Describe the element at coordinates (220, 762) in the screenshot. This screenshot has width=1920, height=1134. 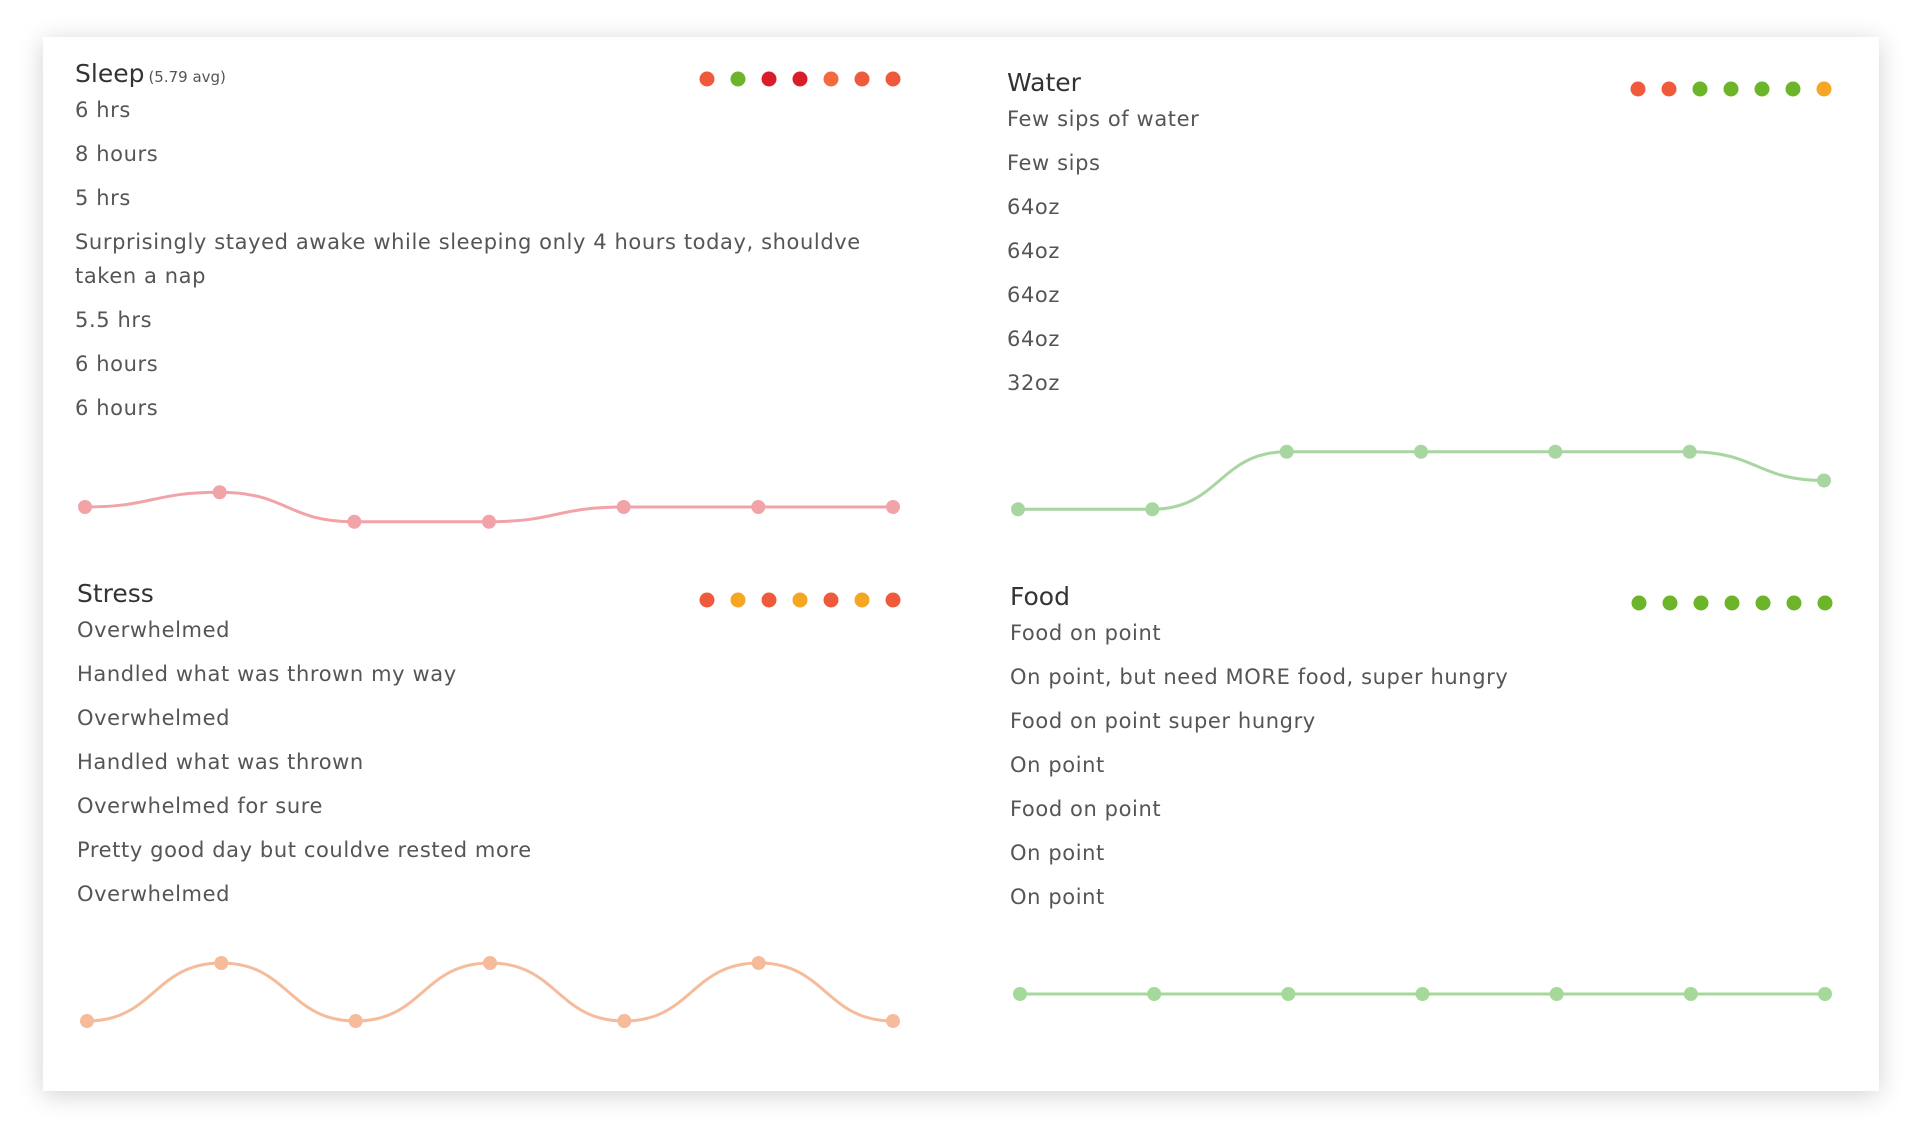
I see `entry: Handled what was thrown` at that location.